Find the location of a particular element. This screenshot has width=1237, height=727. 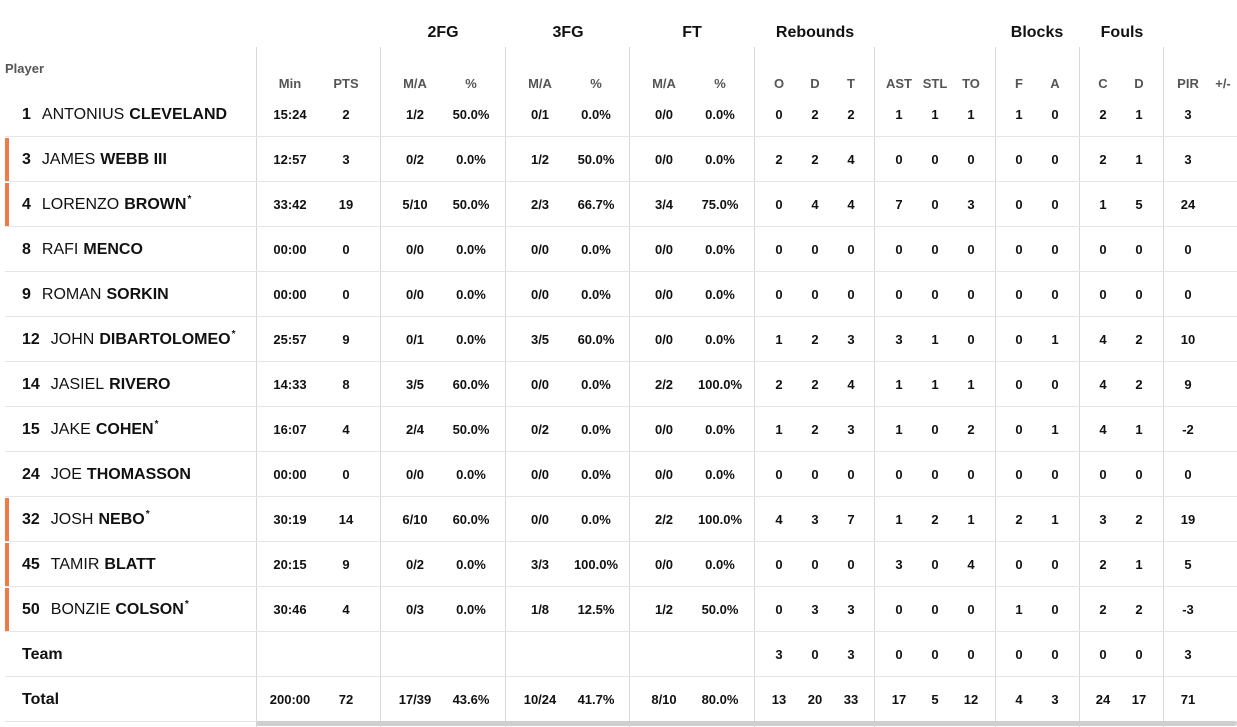

col-header-blk-f: F is located at coordinates (1019, 83).